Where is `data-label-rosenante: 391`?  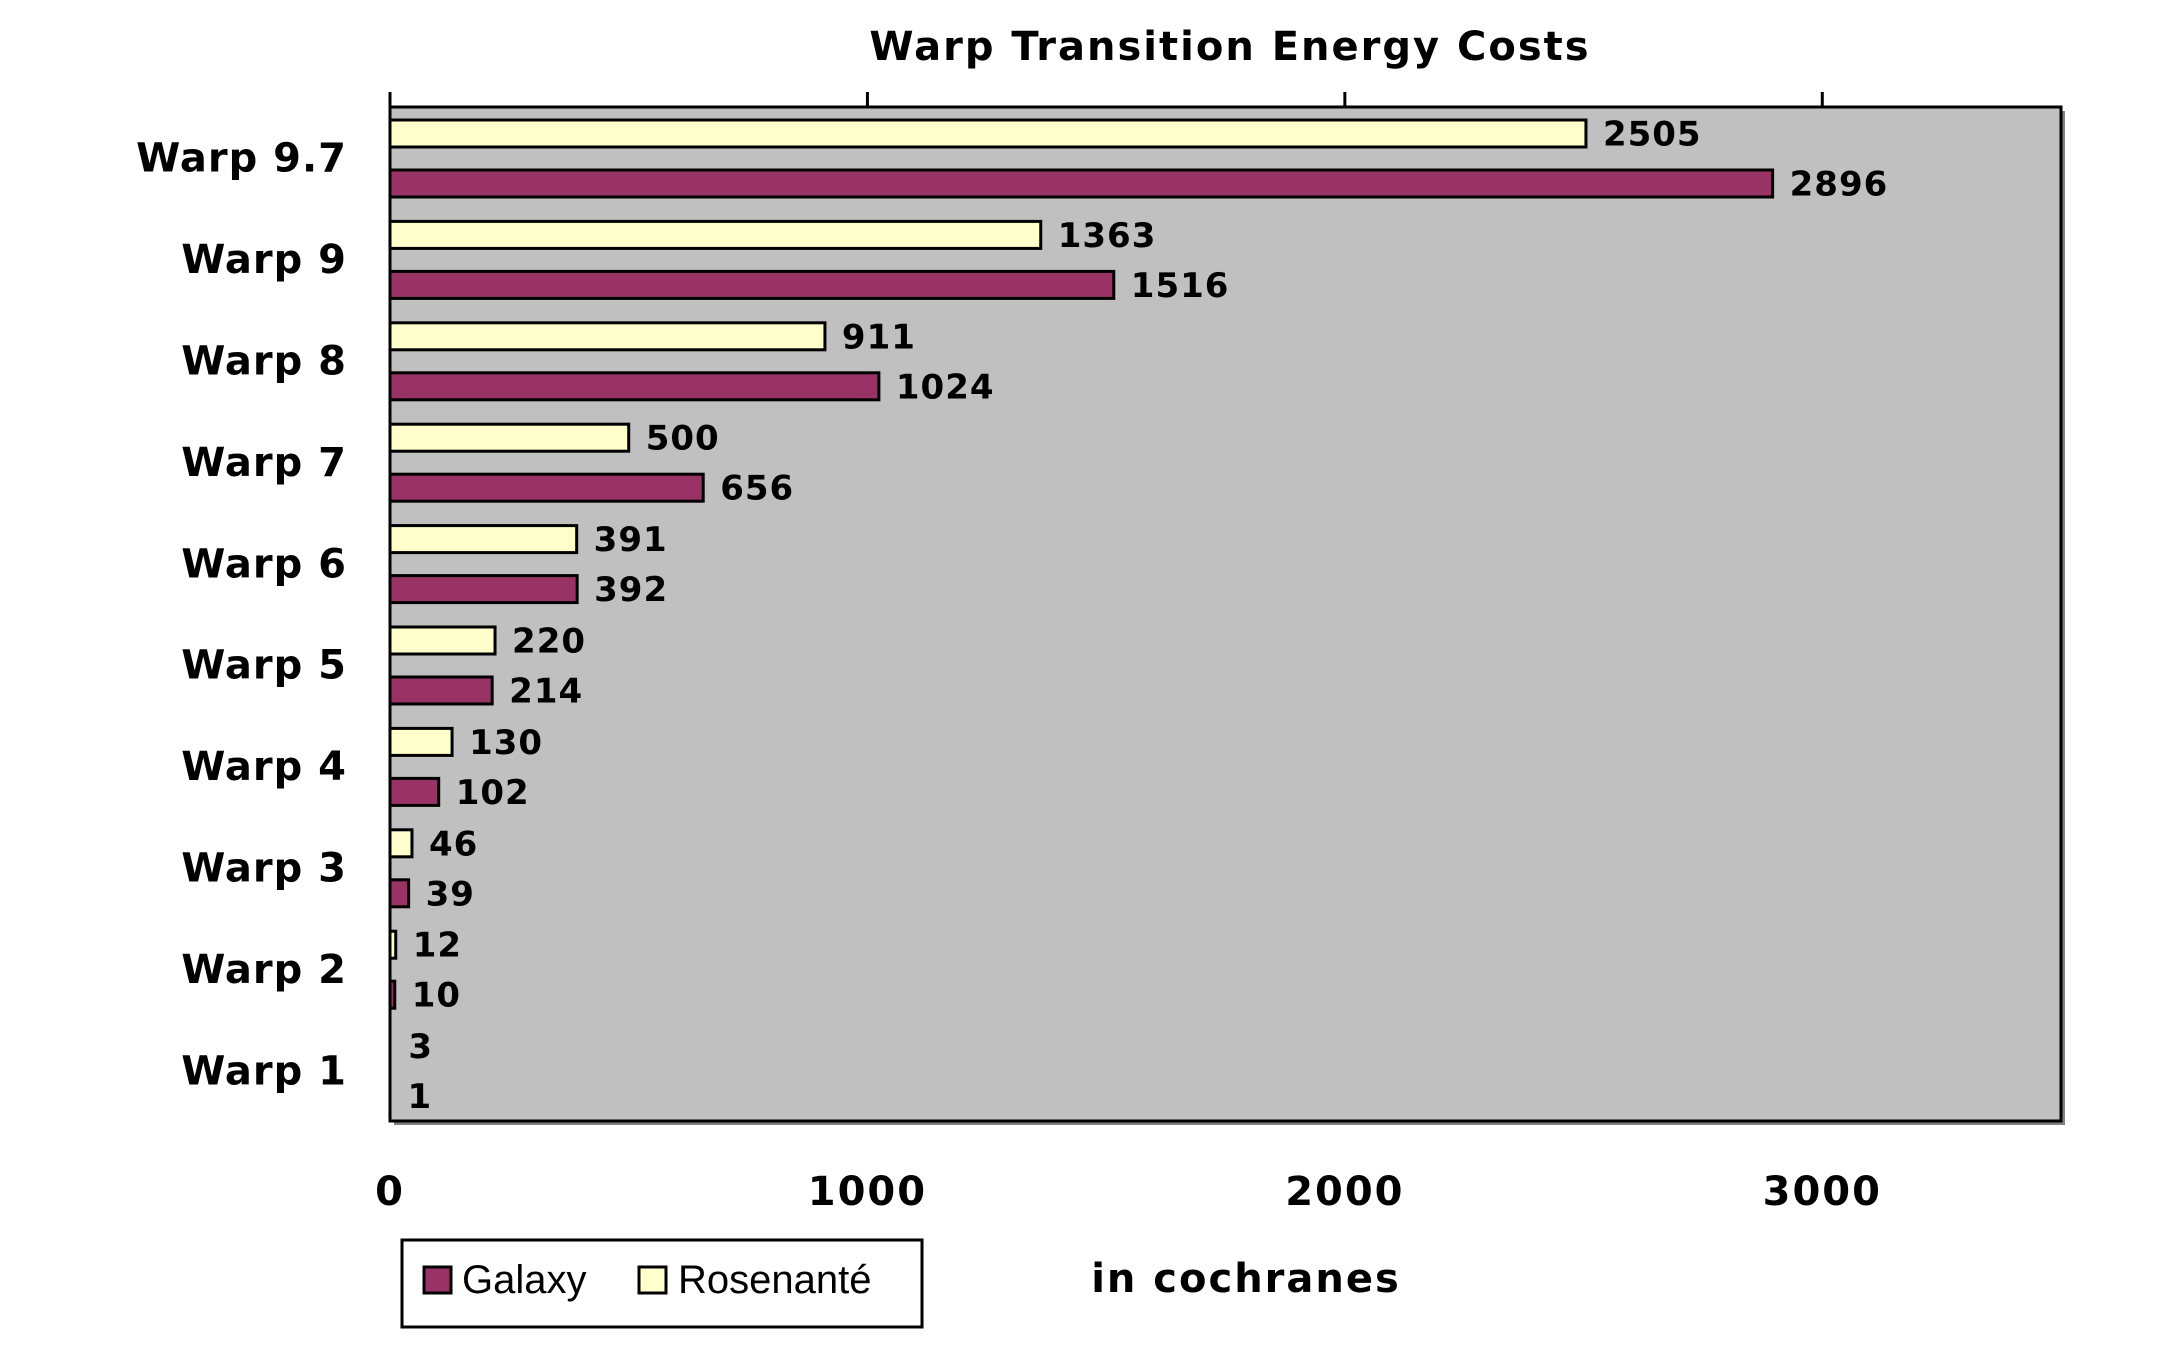 data-label-rosenante: 391 is located at coordinates (631, 540).